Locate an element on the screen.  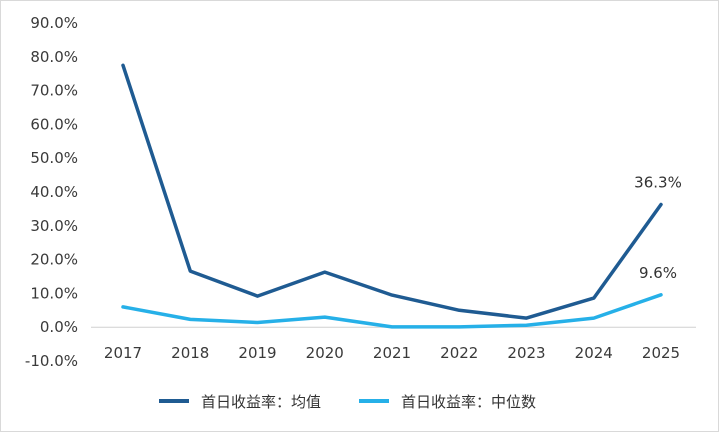
x-tick-label: 2023 is located at coordinates (526, 353).